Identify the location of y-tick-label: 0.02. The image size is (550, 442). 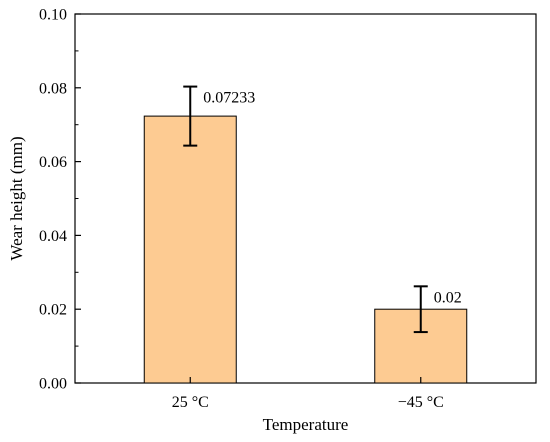
(53, 310).